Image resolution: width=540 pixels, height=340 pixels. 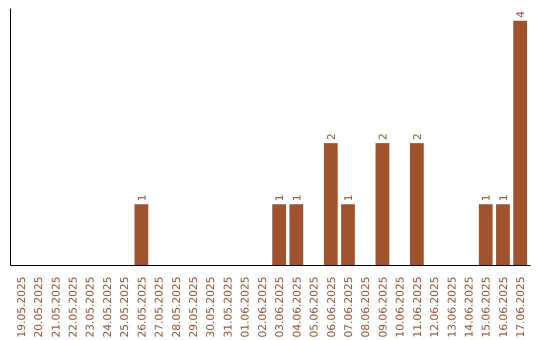 I want to click on x-tick-label: 01.06.2025, so click(x=245, y=307).